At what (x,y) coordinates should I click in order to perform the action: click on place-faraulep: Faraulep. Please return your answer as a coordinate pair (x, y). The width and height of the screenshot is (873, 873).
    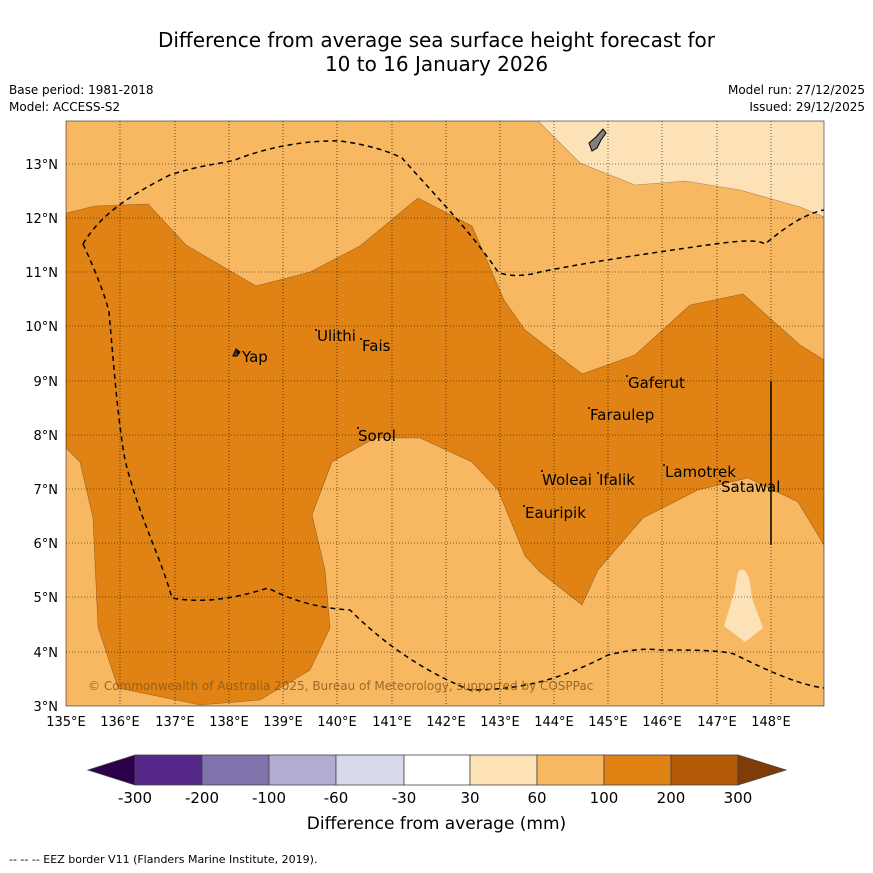
    Looking at the image, I should click on (622, 415).